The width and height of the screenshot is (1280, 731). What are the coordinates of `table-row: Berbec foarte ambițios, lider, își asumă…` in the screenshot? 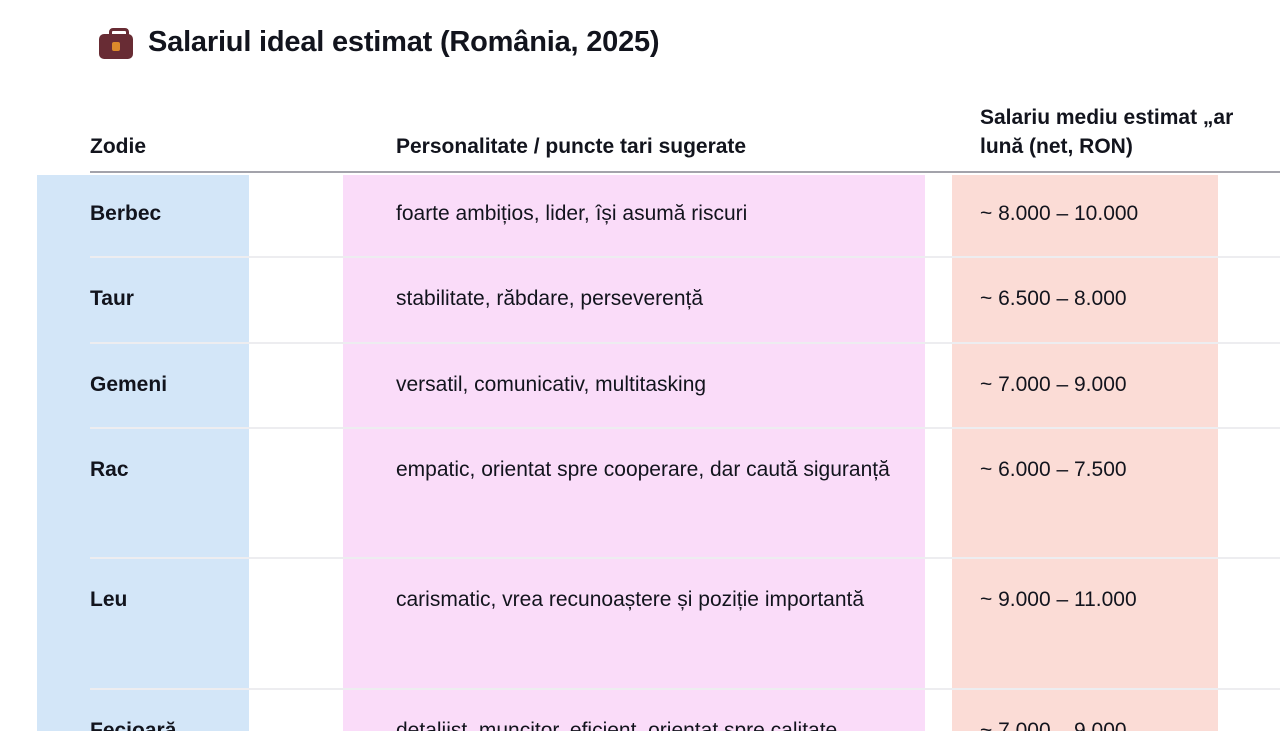 It's located at (685, 215).